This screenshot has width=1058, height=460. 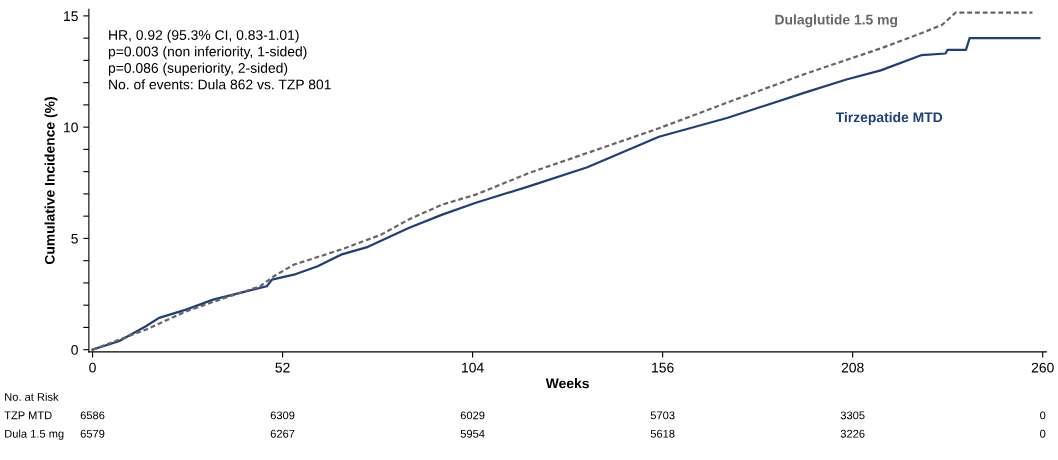 I want to click on y-tick-label: 5, so click(x=74, y=238).